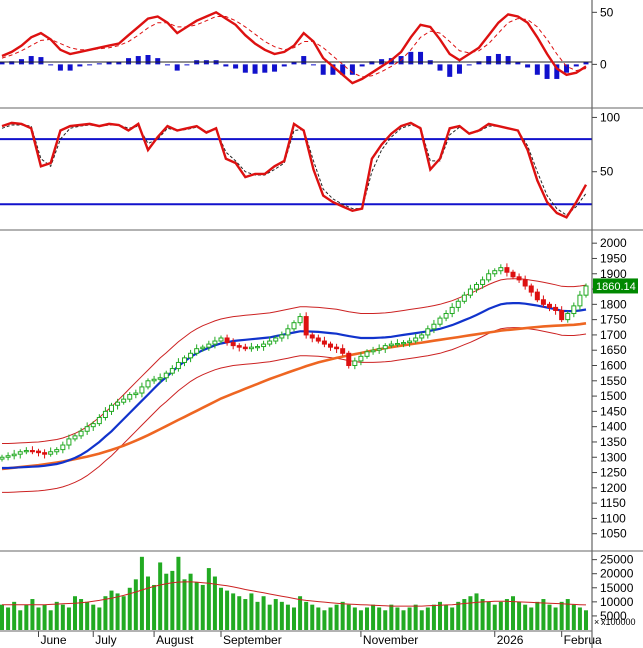 This screenshot has width=643, height=648. Describe the element at coordinates (613, 258) in the screenshot. I see `price-tick-label: 1950` at that location.